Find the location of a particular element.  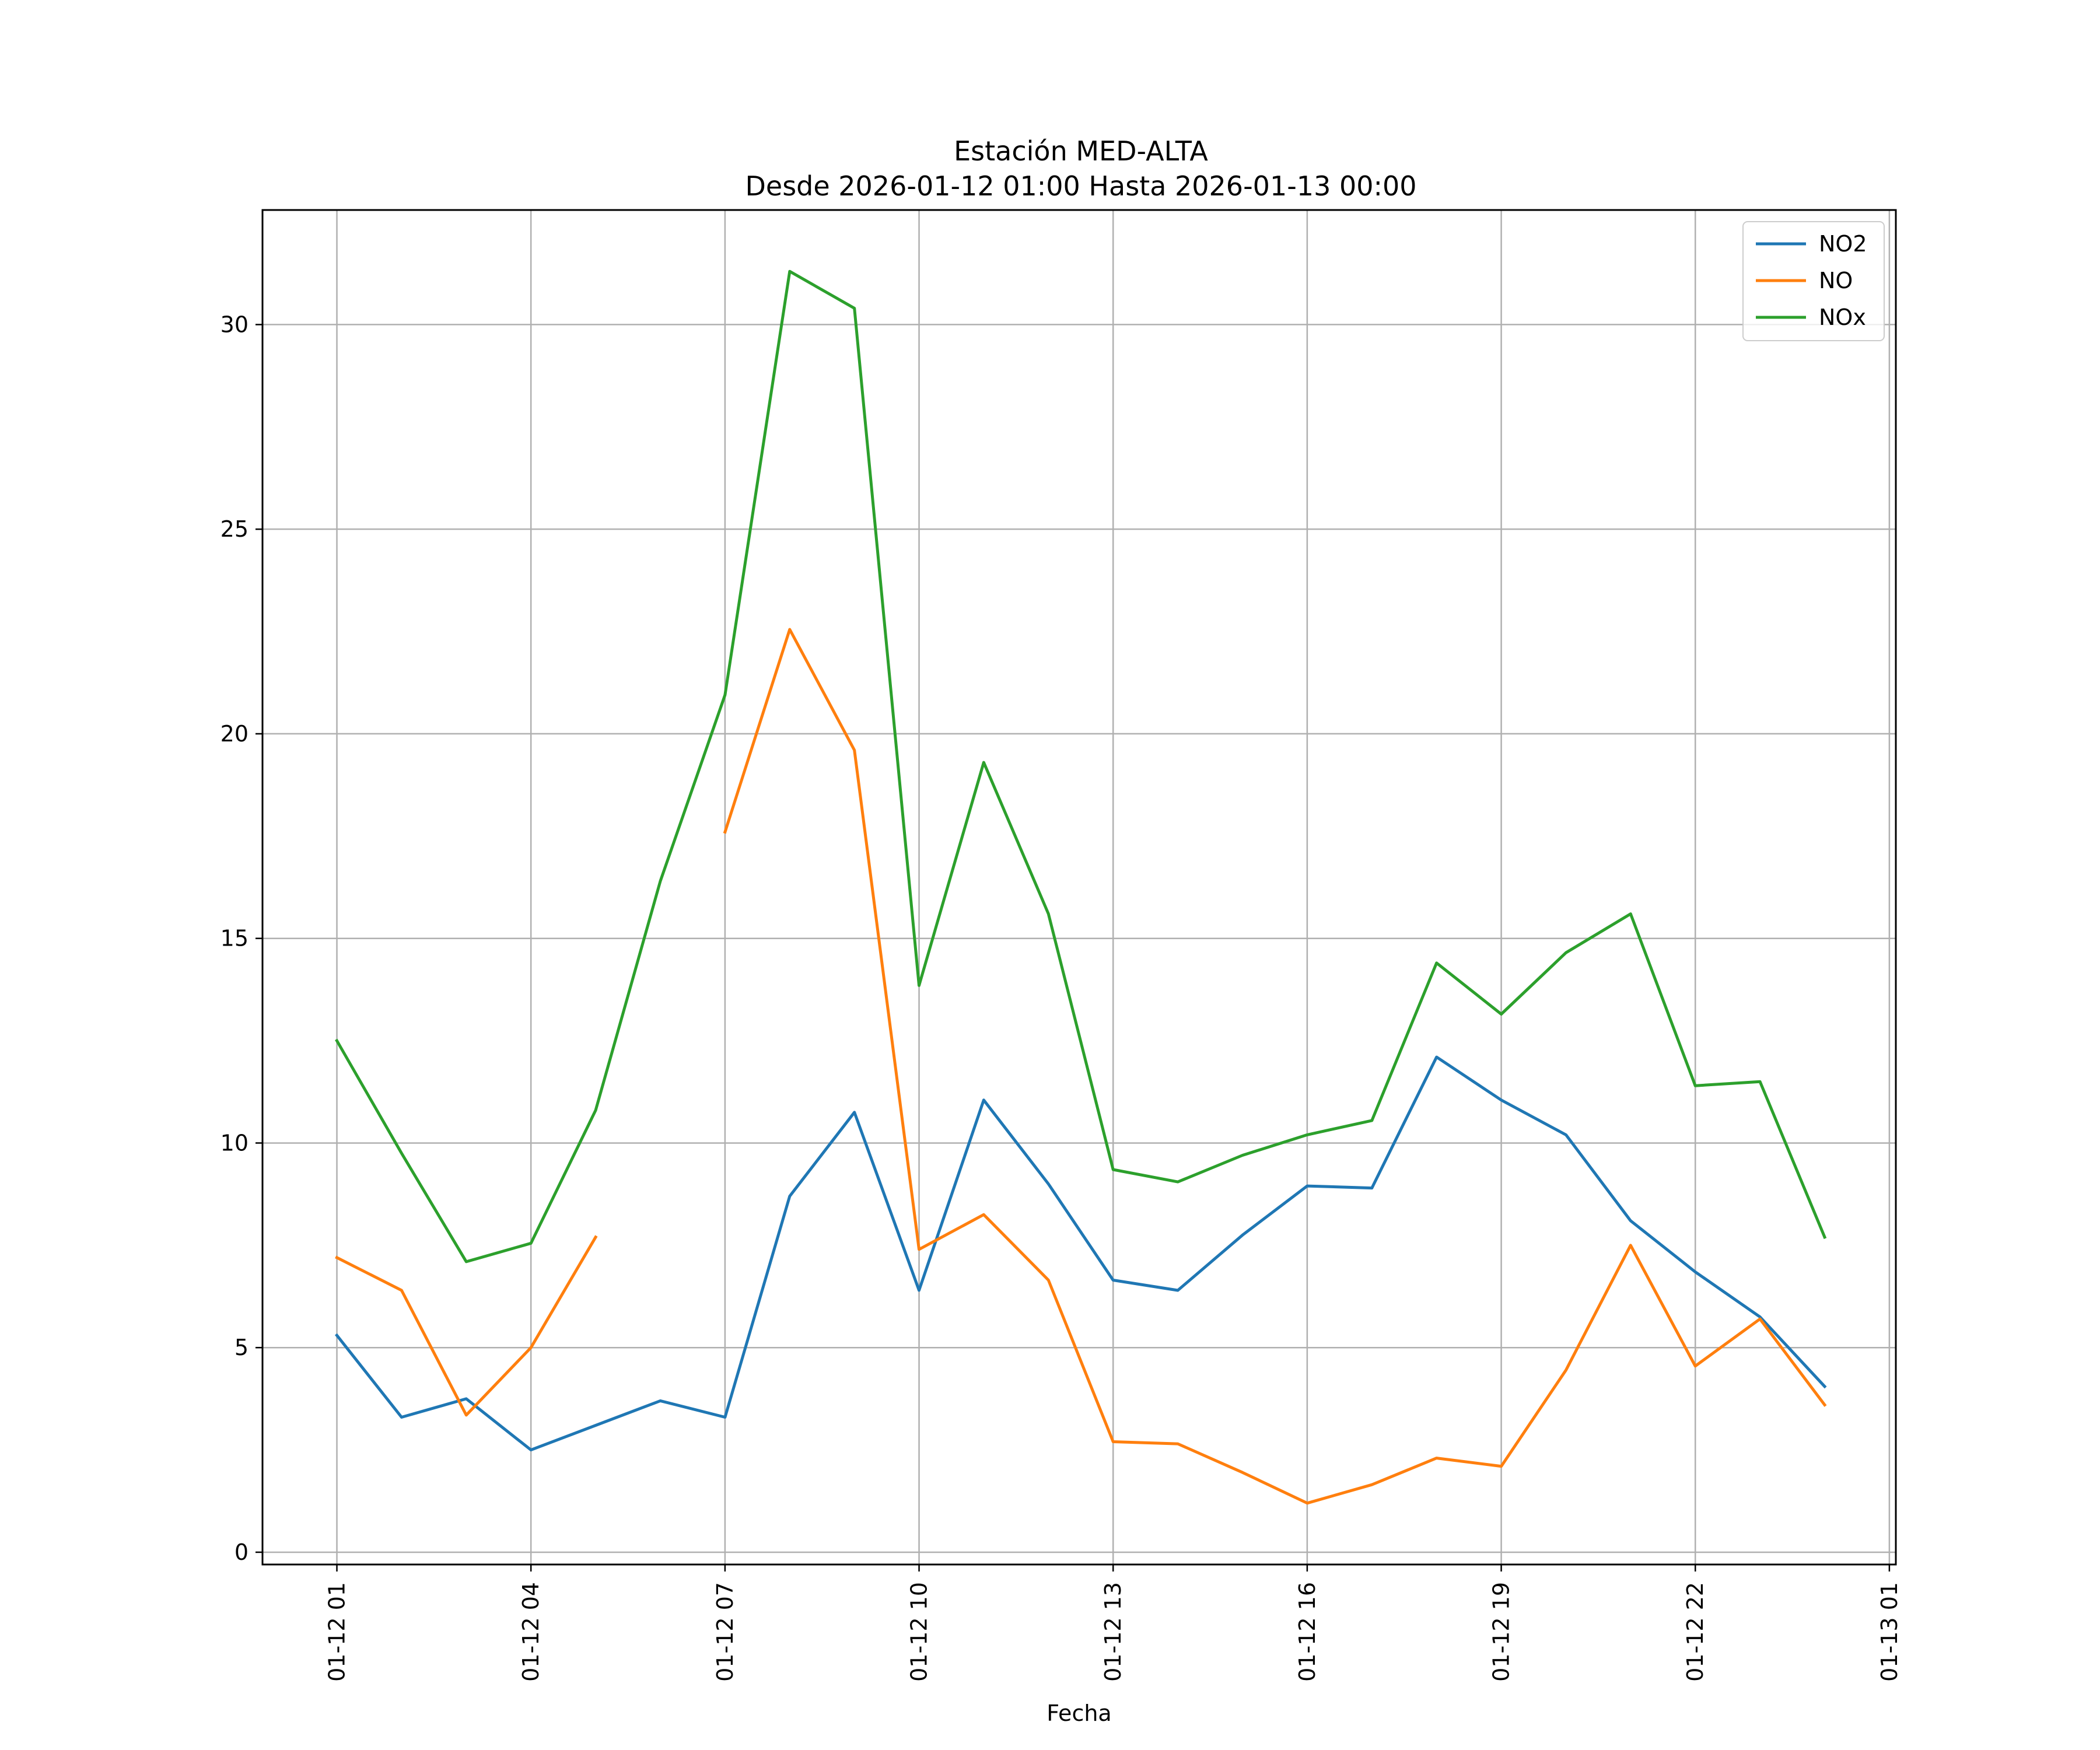

y-tick-label: 20 is located at coordinates (235, 734).